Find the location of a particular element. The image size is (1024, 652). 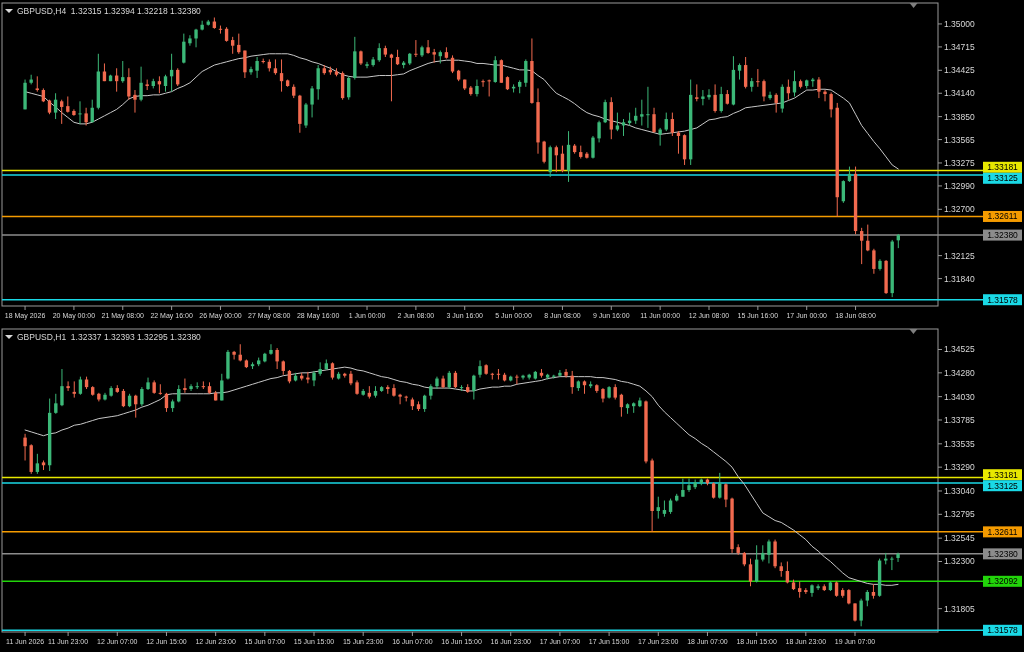

ref-line-label: 1.32092 is located at coordinates (1003, 581).